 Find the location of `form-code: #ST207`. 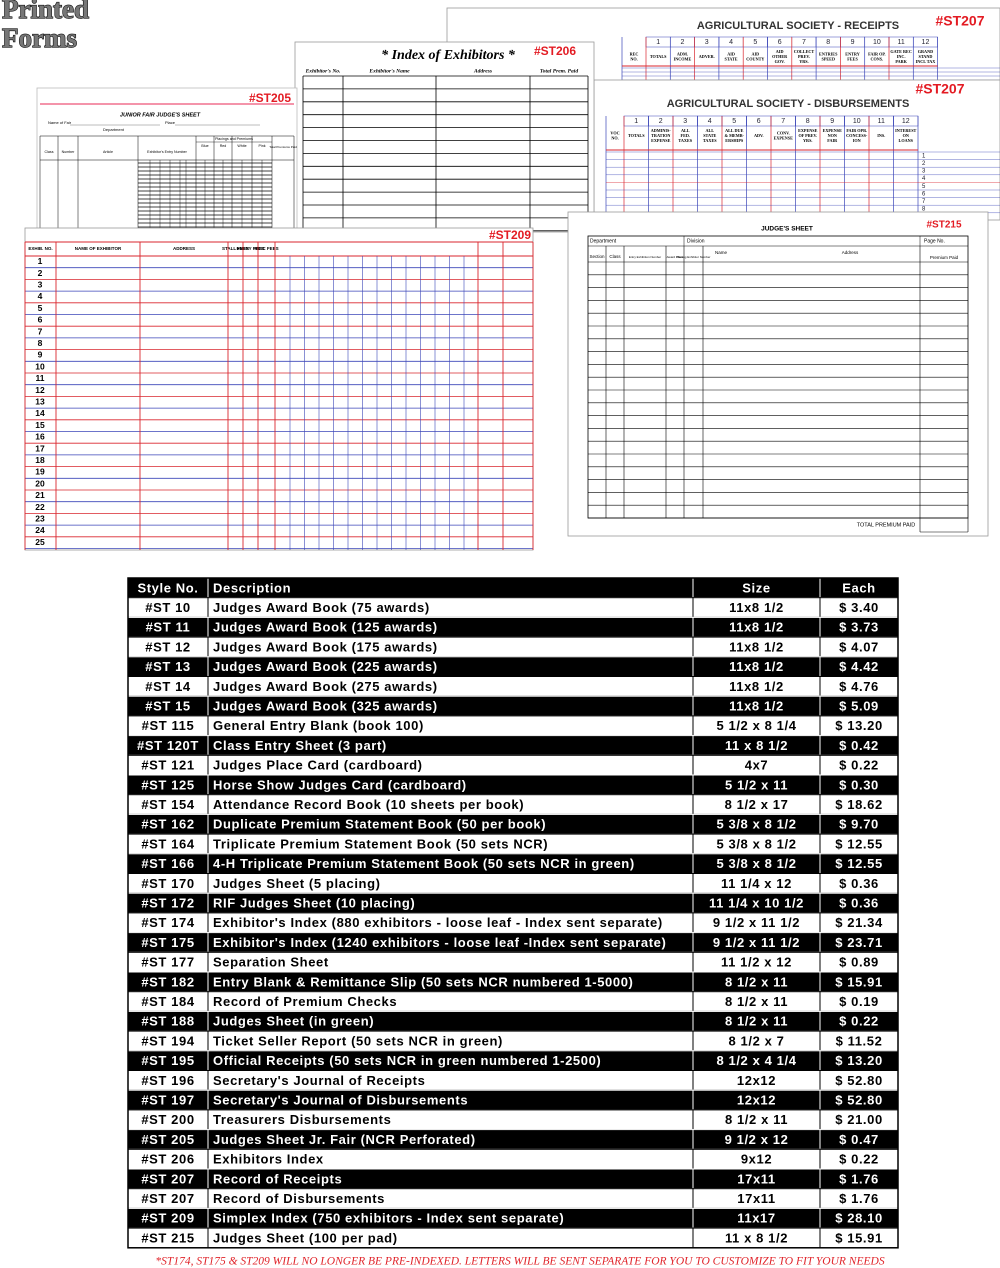

form-code: #ST207 is located at coordinates (939, 89).